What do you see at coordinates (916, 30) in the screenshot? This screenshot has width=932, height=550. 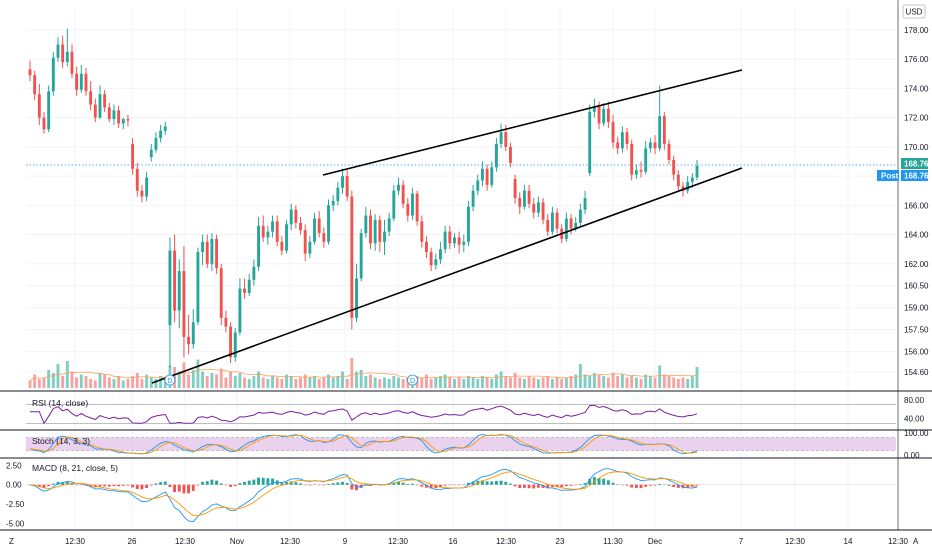 I see `price-tick-label: 178.00` at bounding box center [916, 30].